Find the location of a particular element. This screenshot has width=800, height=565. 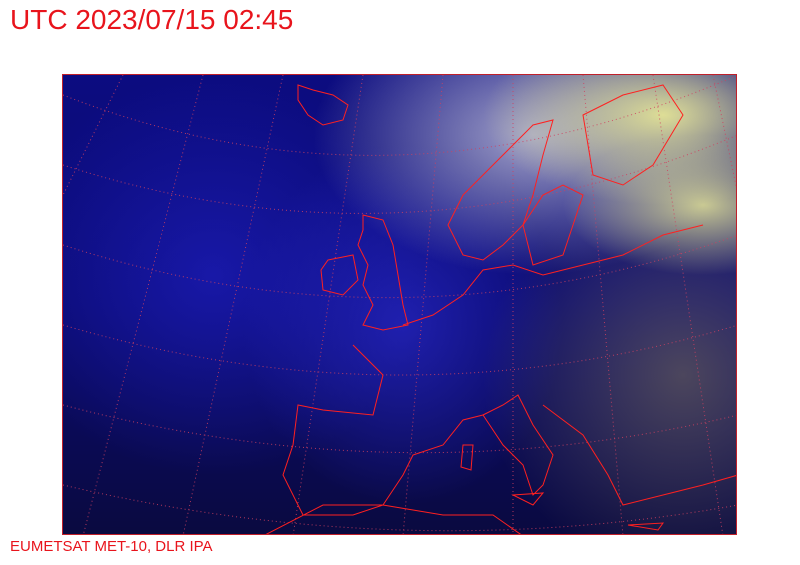

coast-crete is located at coordinates (646, 526).